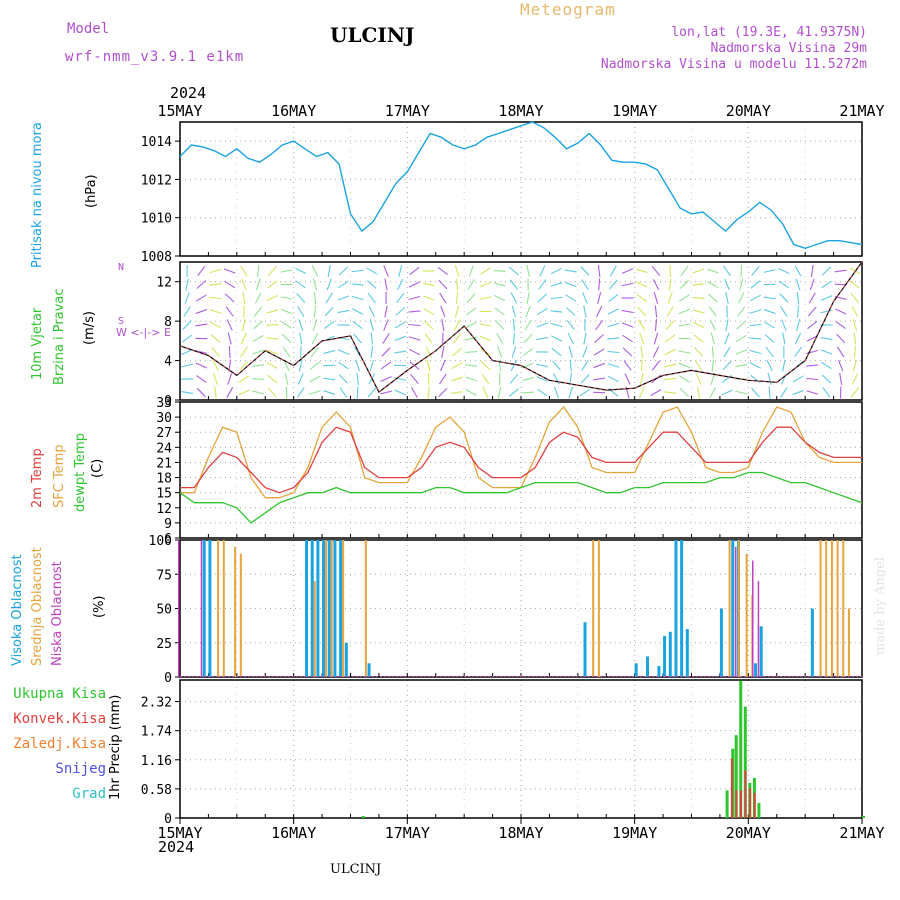  What do you see at coordinates (788, 48) in the screenshot?
I see `elevation-text: Nadmorska Visina 29m` at bounding box center [788, 48].